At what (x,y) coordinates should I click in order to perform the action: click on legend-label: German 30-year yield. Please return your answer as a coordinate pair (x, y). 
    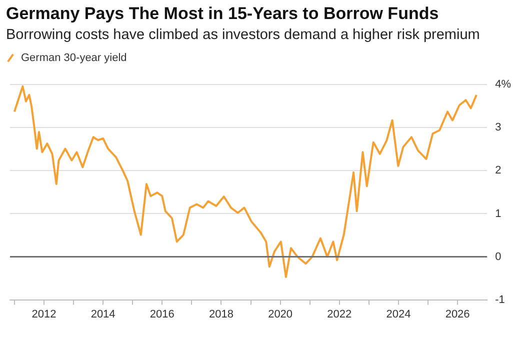
    Looking at the image, I should click on (74, 58).